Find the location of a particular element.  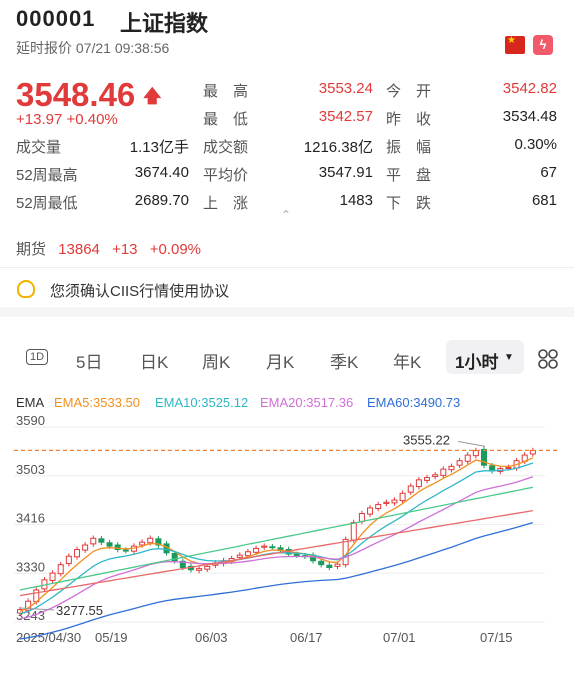

tab-weekly-k: 周K is located at coordinates (216, 362).